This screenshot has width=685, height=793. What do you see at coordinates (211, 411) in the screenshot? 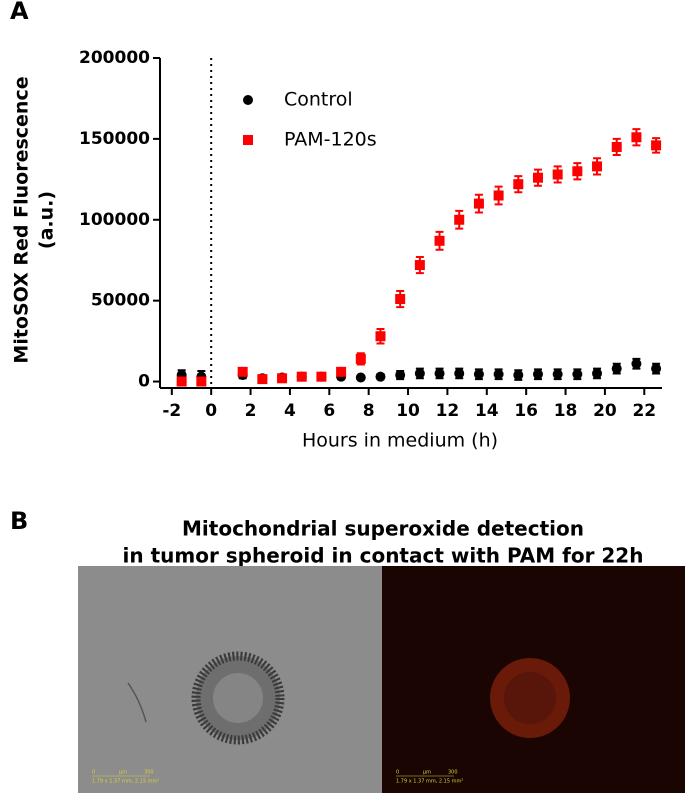
I see `x-tick-label: 0` at bounding box center [211, 411].